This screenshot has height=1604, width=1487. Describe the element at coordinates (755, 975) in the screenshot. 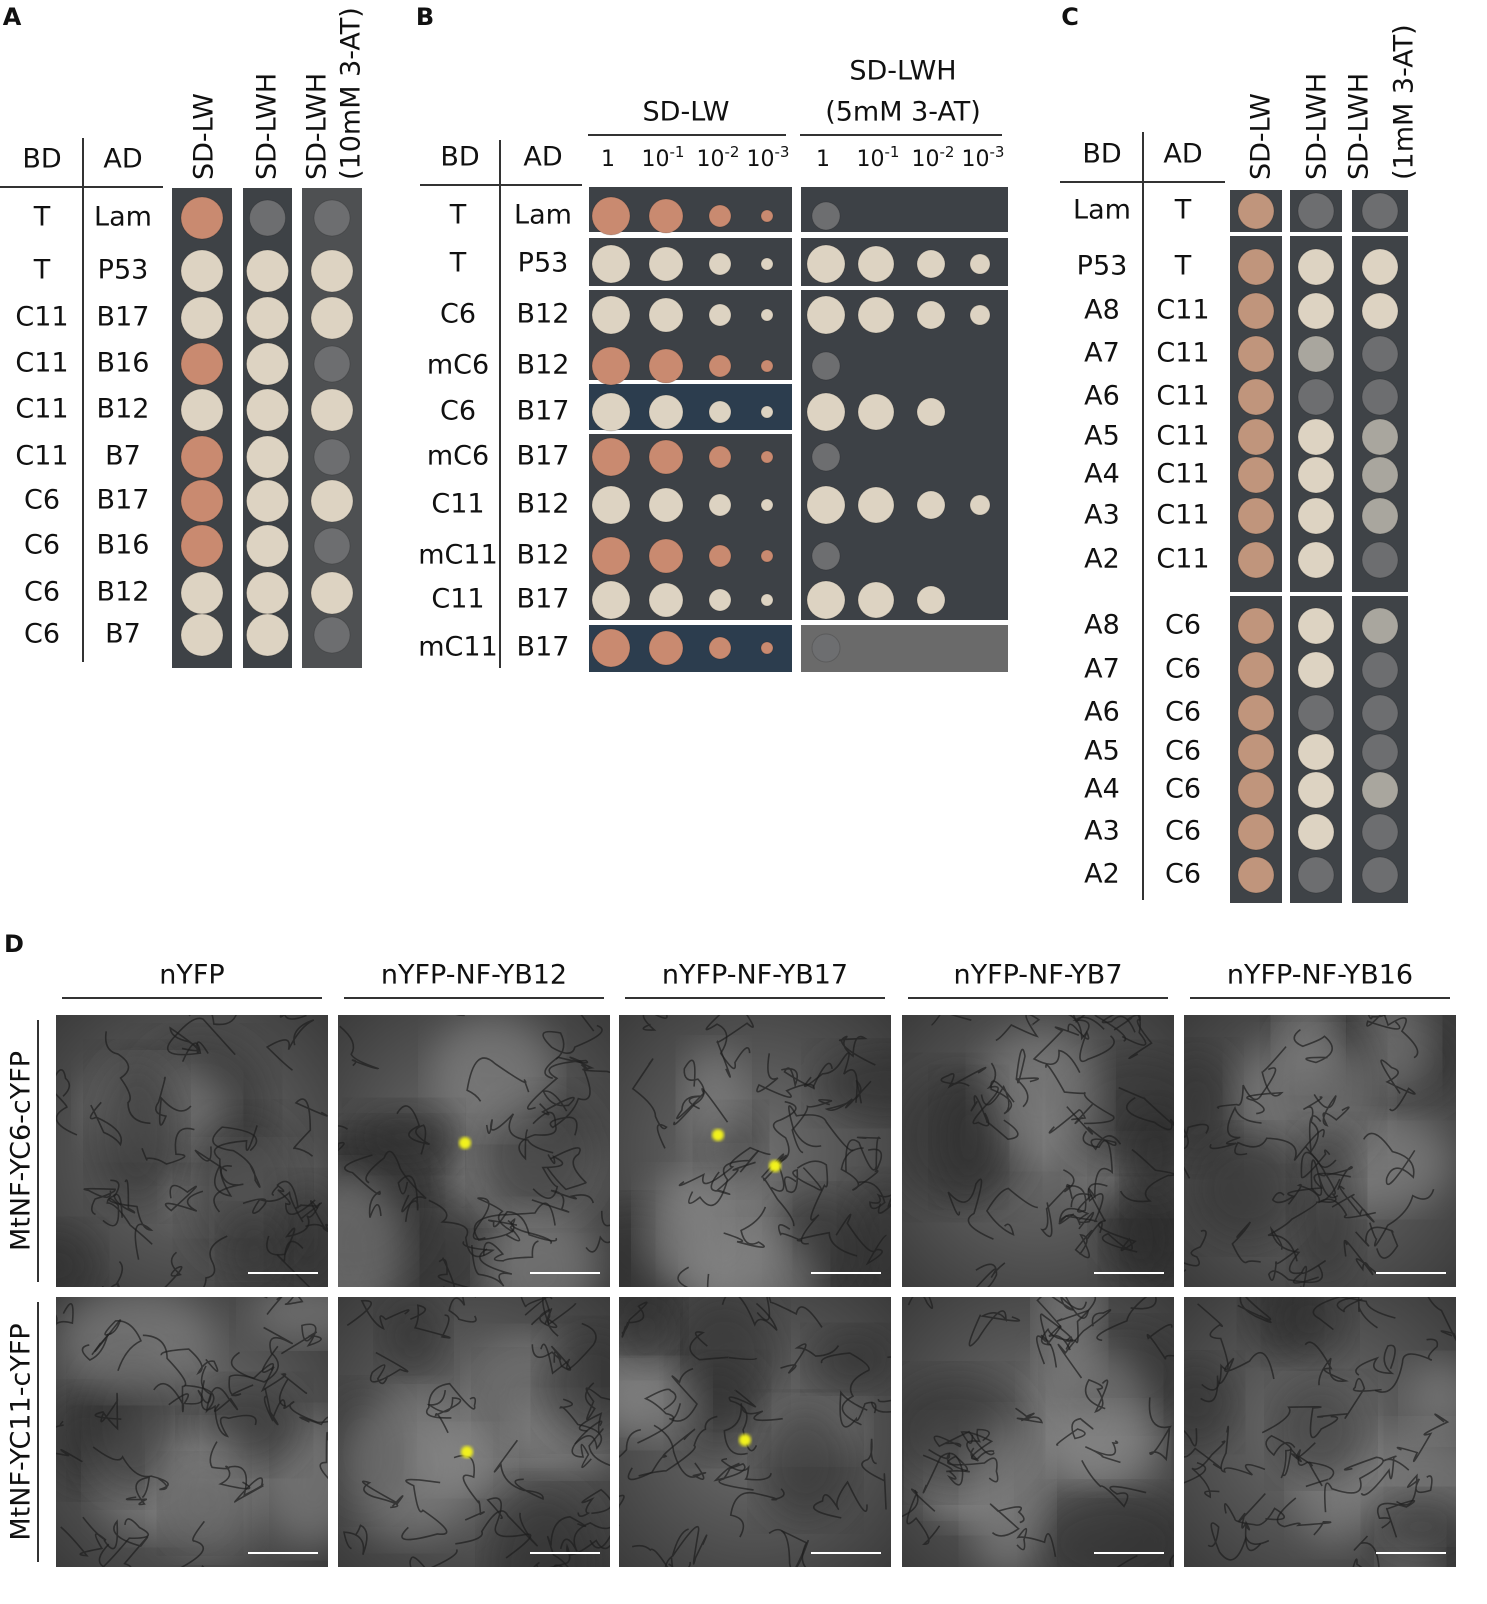

I see `column-header: nYFP-NF-YB17` at that location.